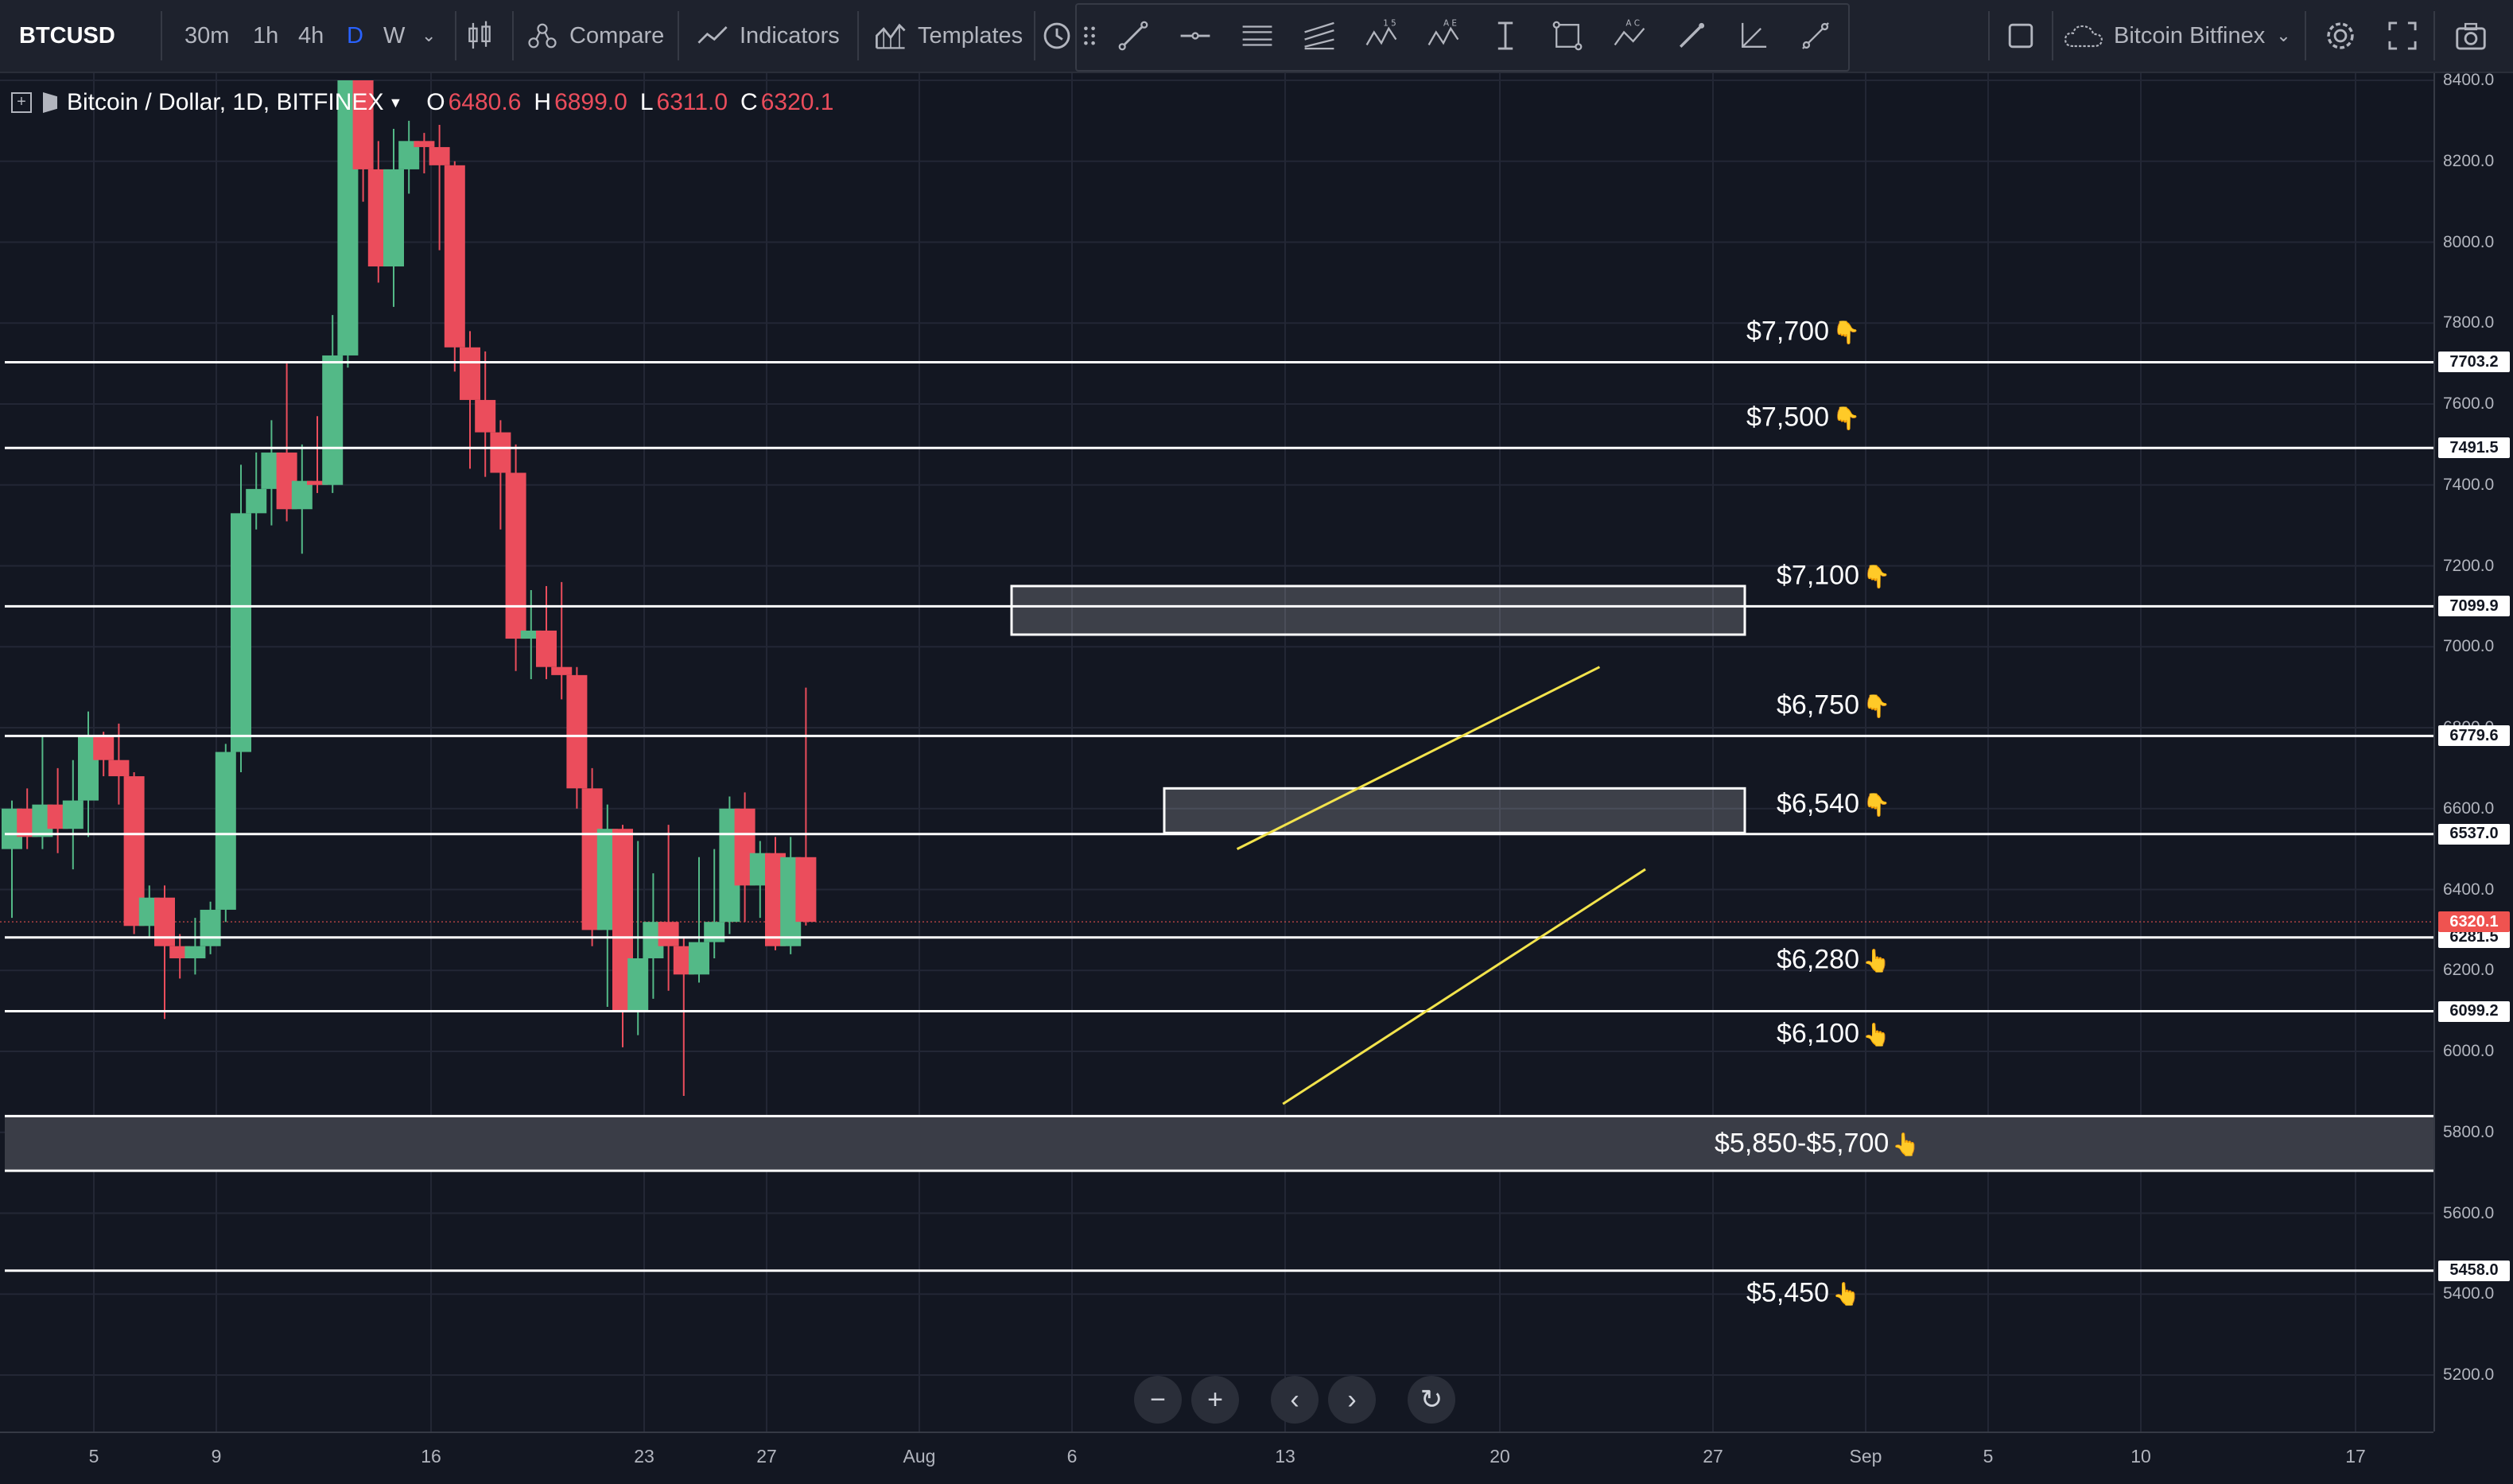  Describe the element at coordinates (1567, 36) in the screenshot. I see `rectangle-icon` at that location.